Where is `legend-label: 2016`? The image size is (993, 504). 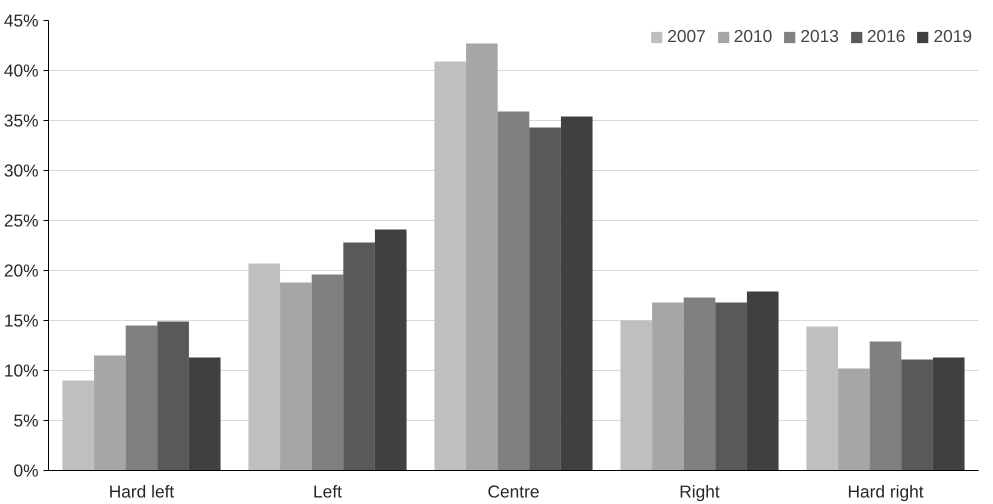 legend-label: 2016 is located at coordinates (886, 36).